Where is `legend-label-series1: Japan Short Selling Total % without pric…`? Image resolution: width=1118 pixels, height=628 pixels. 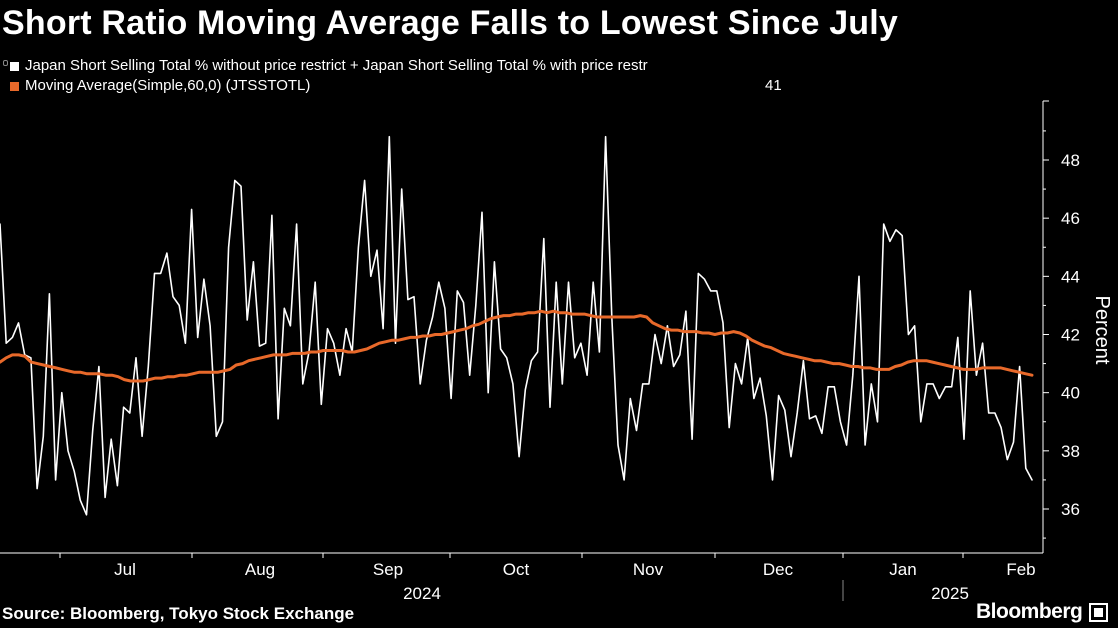 legend-label-series1: Japan Short Selling Total % without pric… is located at coordinates (336, 65).